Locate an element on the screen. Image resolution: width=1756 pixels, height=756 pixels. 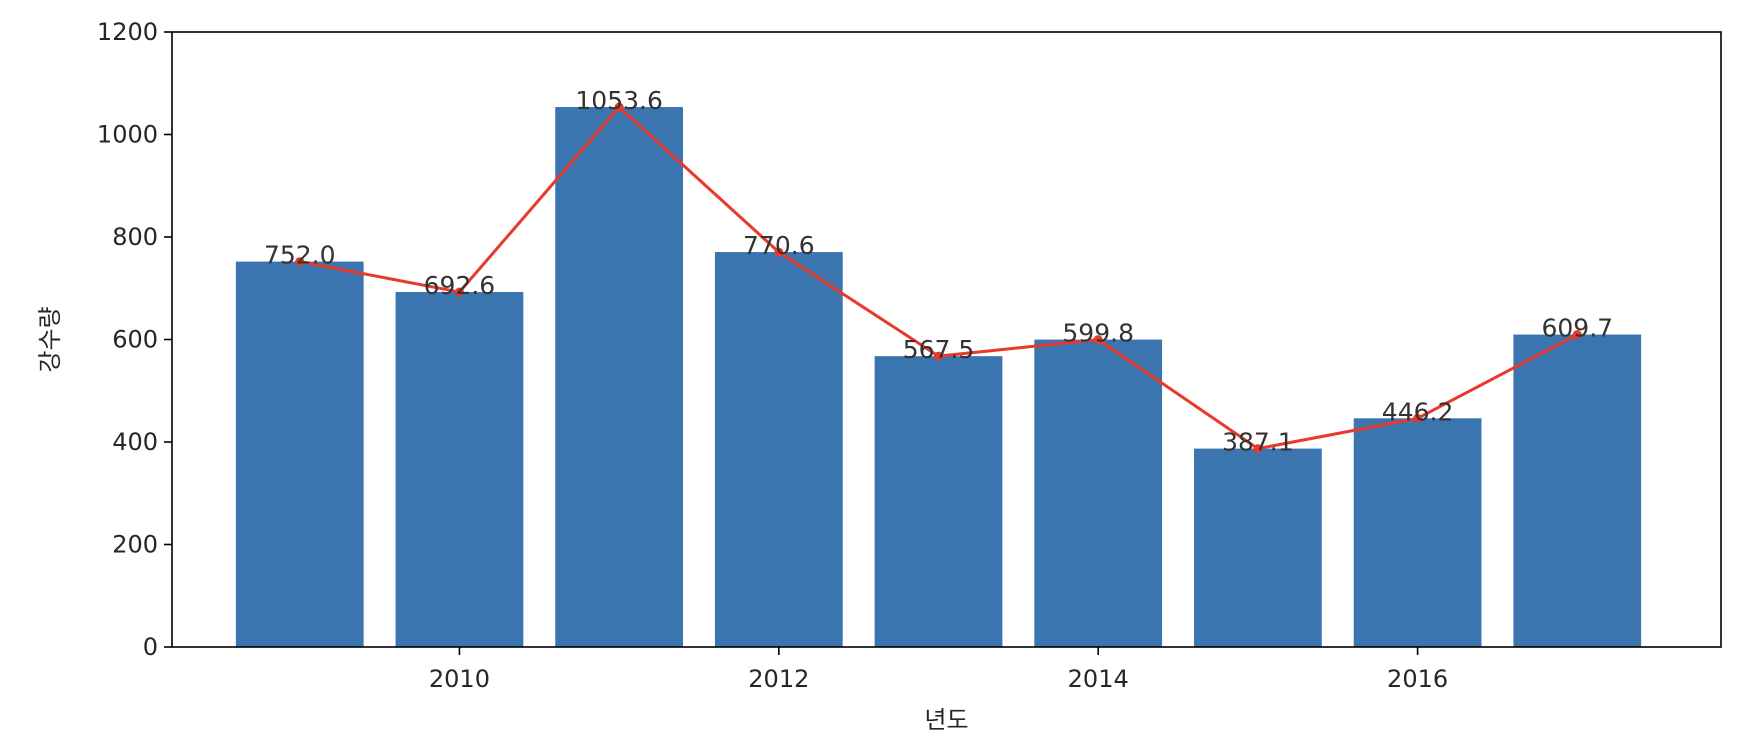
bar-2011 is located at coordinates (619, 377).